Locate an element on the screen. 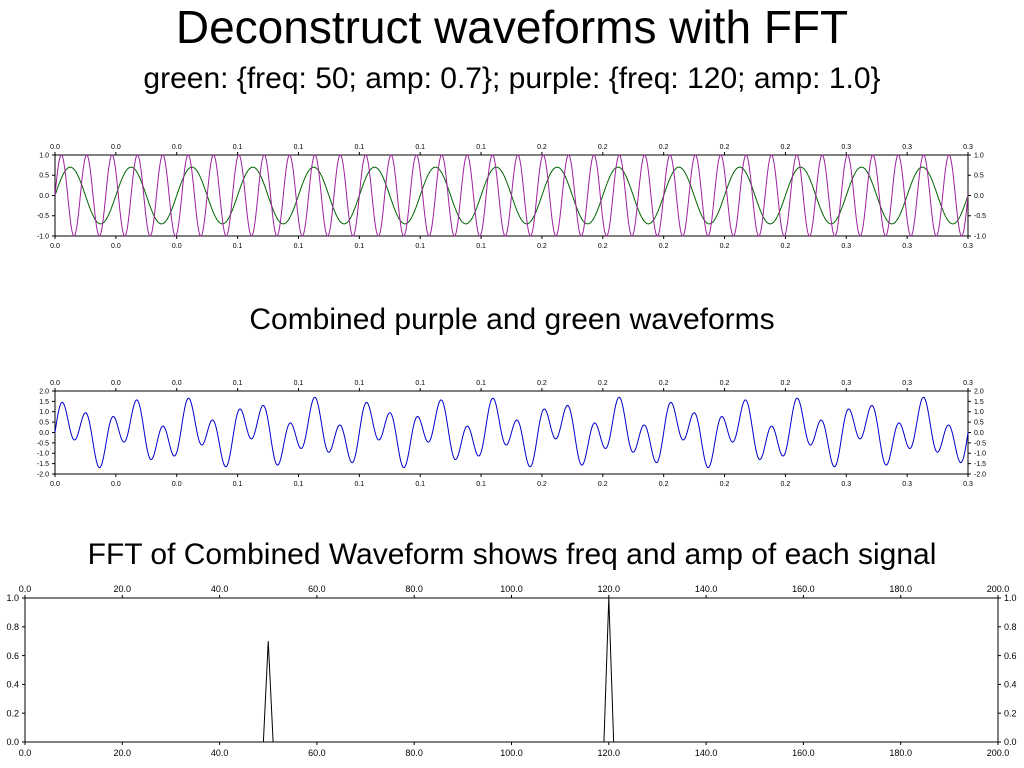 The height and width of the screenshot is (768, 1024). x-tick-label-top: 180.0 is located at coordinates (900, 589).